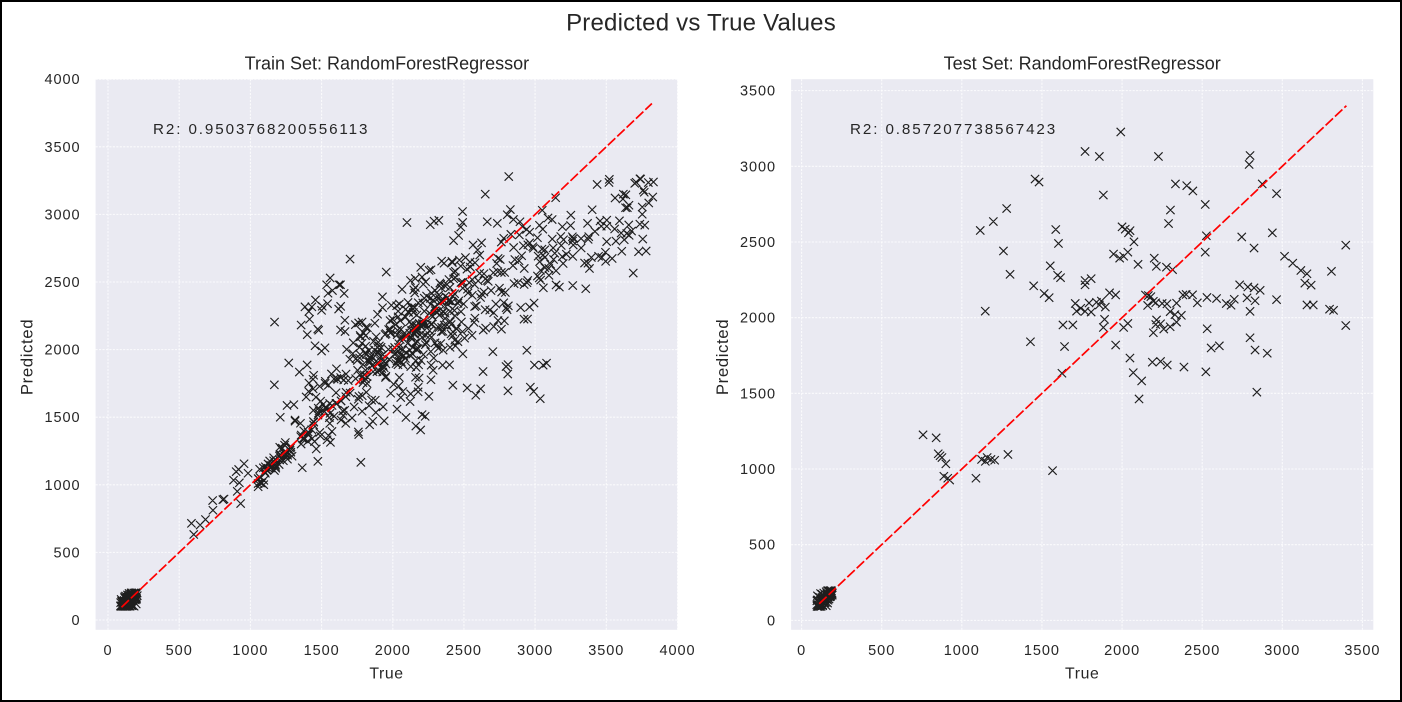 This screenshot has width=1402, height=702. I want to click on svg-text:Test Set: RandomForestRegresso: Test Set: RandomForestRegressor, so click(1082, 64).